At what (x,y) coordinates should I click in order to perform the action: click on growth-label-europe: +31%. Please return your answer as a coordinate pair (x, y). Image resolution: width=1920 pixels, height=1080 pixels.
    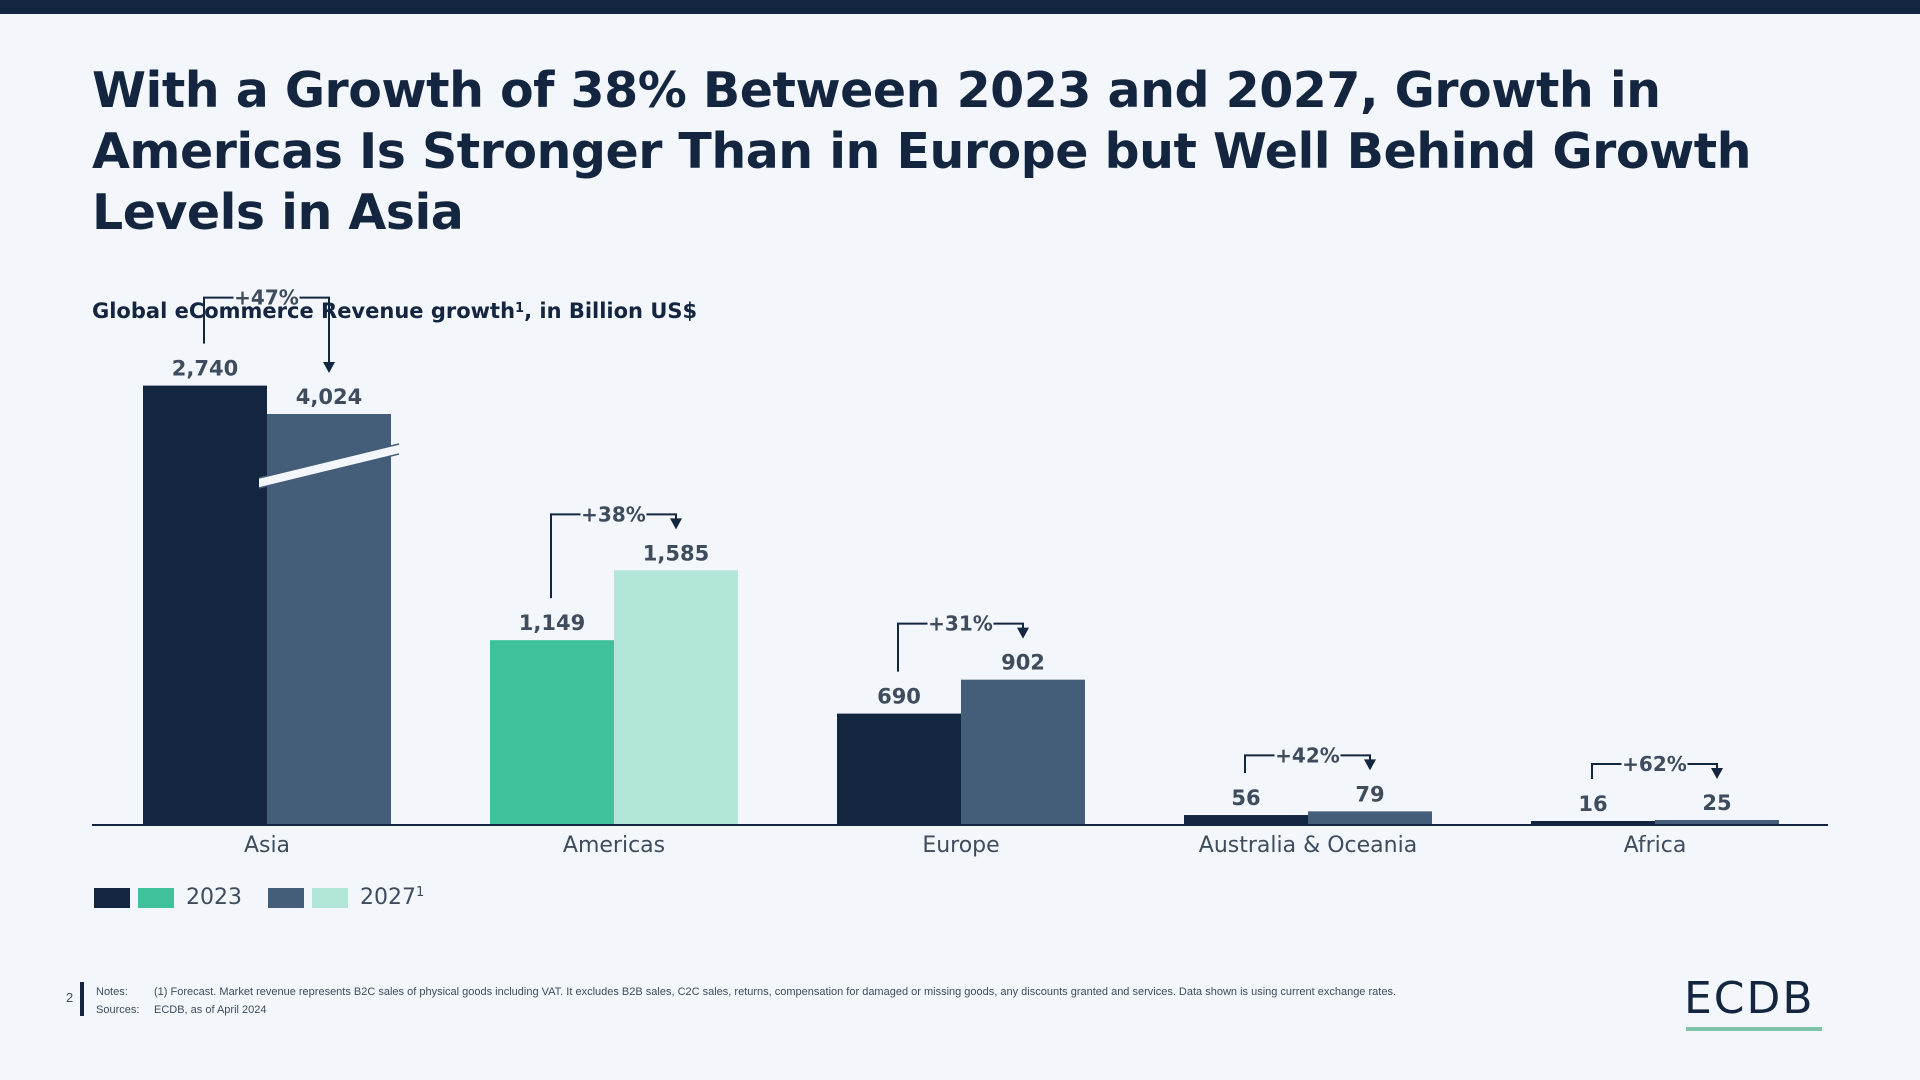
    Looking at the image, I should click on (960, 624).